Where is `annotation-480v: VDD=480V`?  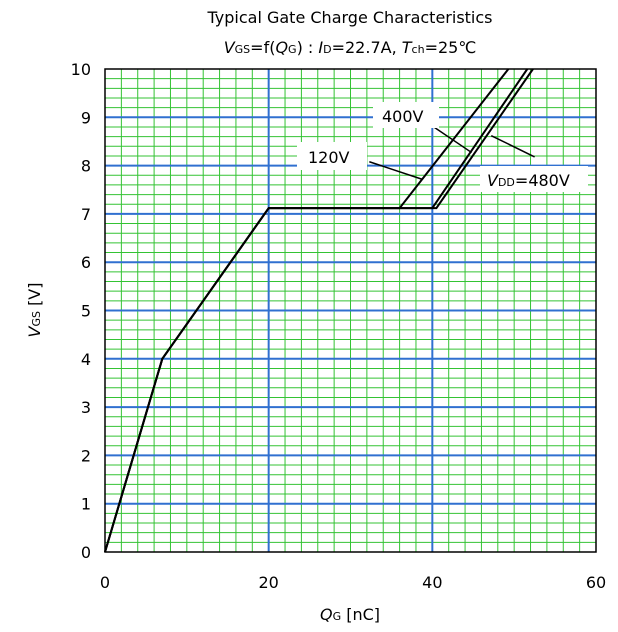 annotation-480v: VDD=480V is located at coordinates (528, 180).